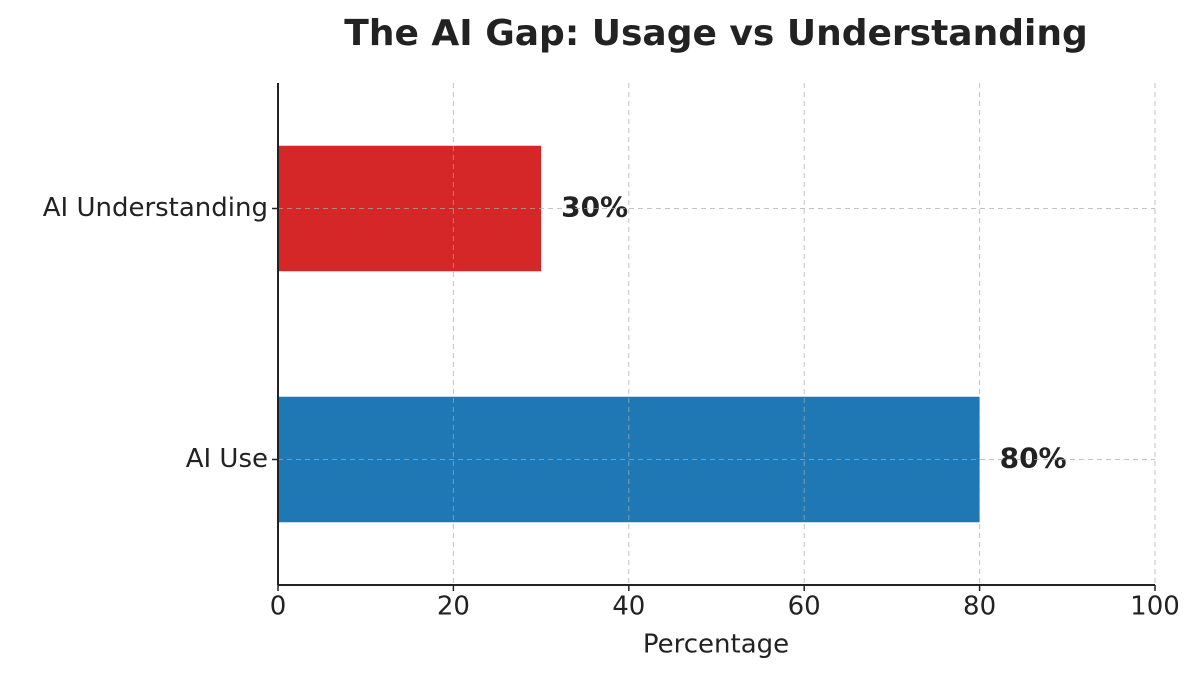  What do you see at coordinates (716, 645) in the screenshot?
I see `x-axis-label: Percentage` at bounding box center [716, 645].